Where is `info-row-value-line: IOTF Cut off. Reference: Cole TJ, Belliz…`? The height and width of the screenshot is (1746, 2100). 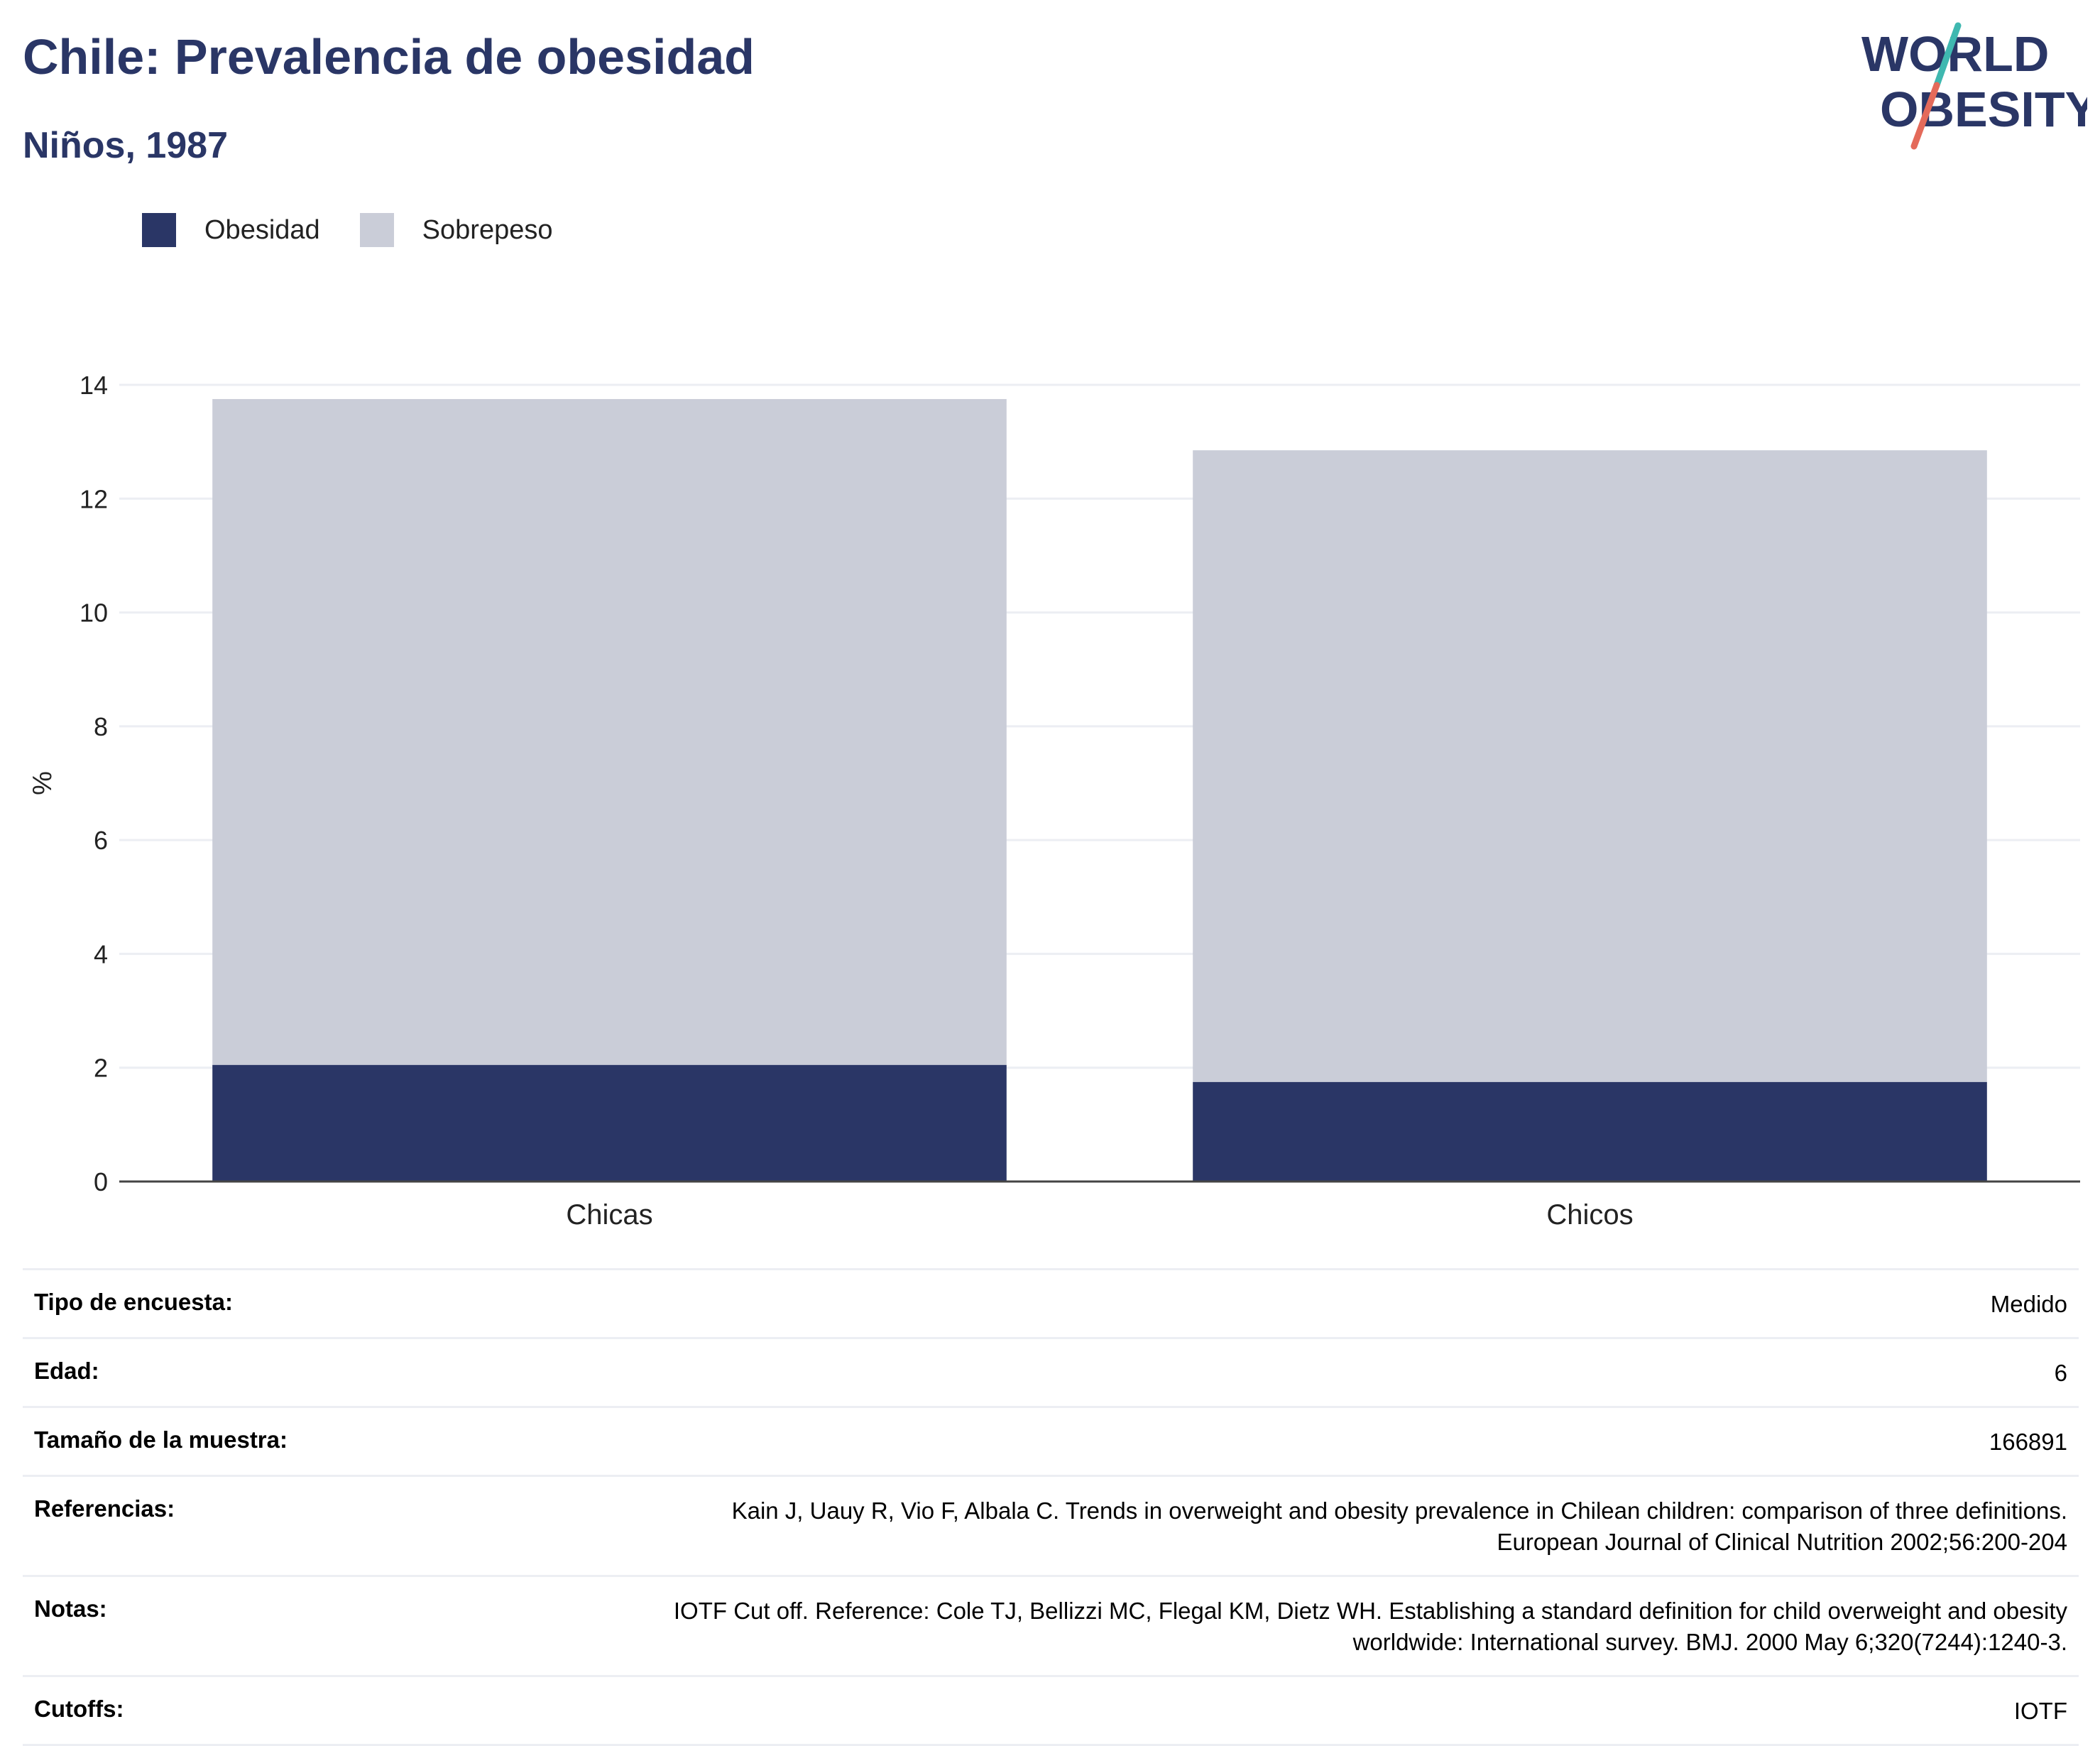
info-row-value-line: IOTF Cut off. Reference: Cole TJ, Belliz… is located at coordinates (1370, 1611).